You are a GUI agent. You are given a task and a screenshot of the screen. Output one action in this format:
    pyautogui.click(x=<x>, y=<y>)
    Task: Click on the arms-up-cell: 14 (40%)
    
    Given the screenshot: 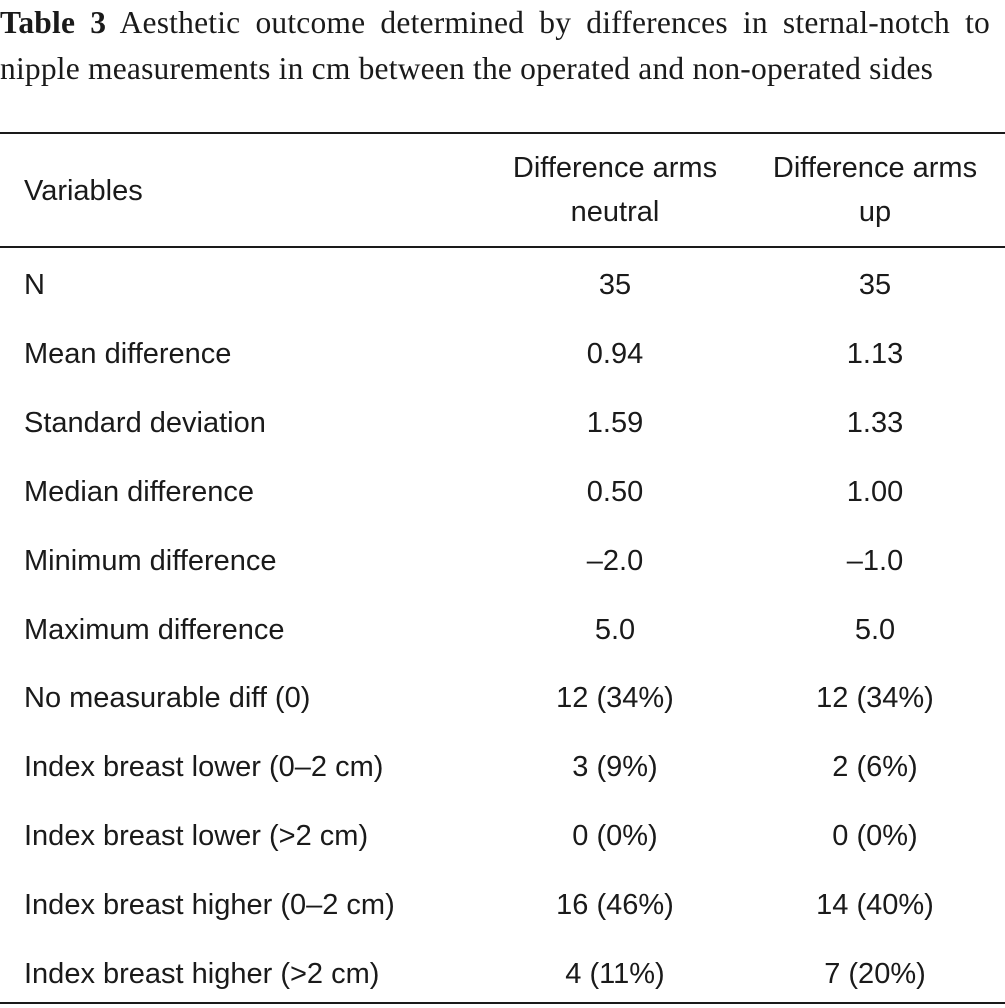 What is the action you would take?
    pyautogui.click(x=875, y=905)
    